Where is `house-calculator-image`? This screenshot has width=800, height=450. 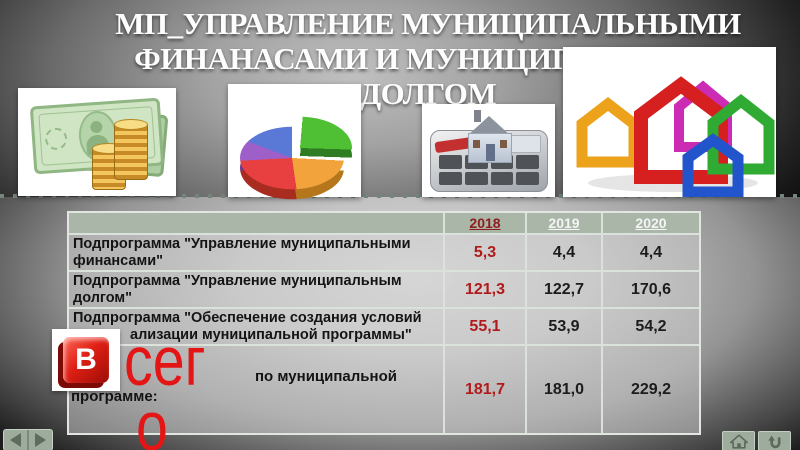
house-calculator-image is located at coordinates (488, 150).